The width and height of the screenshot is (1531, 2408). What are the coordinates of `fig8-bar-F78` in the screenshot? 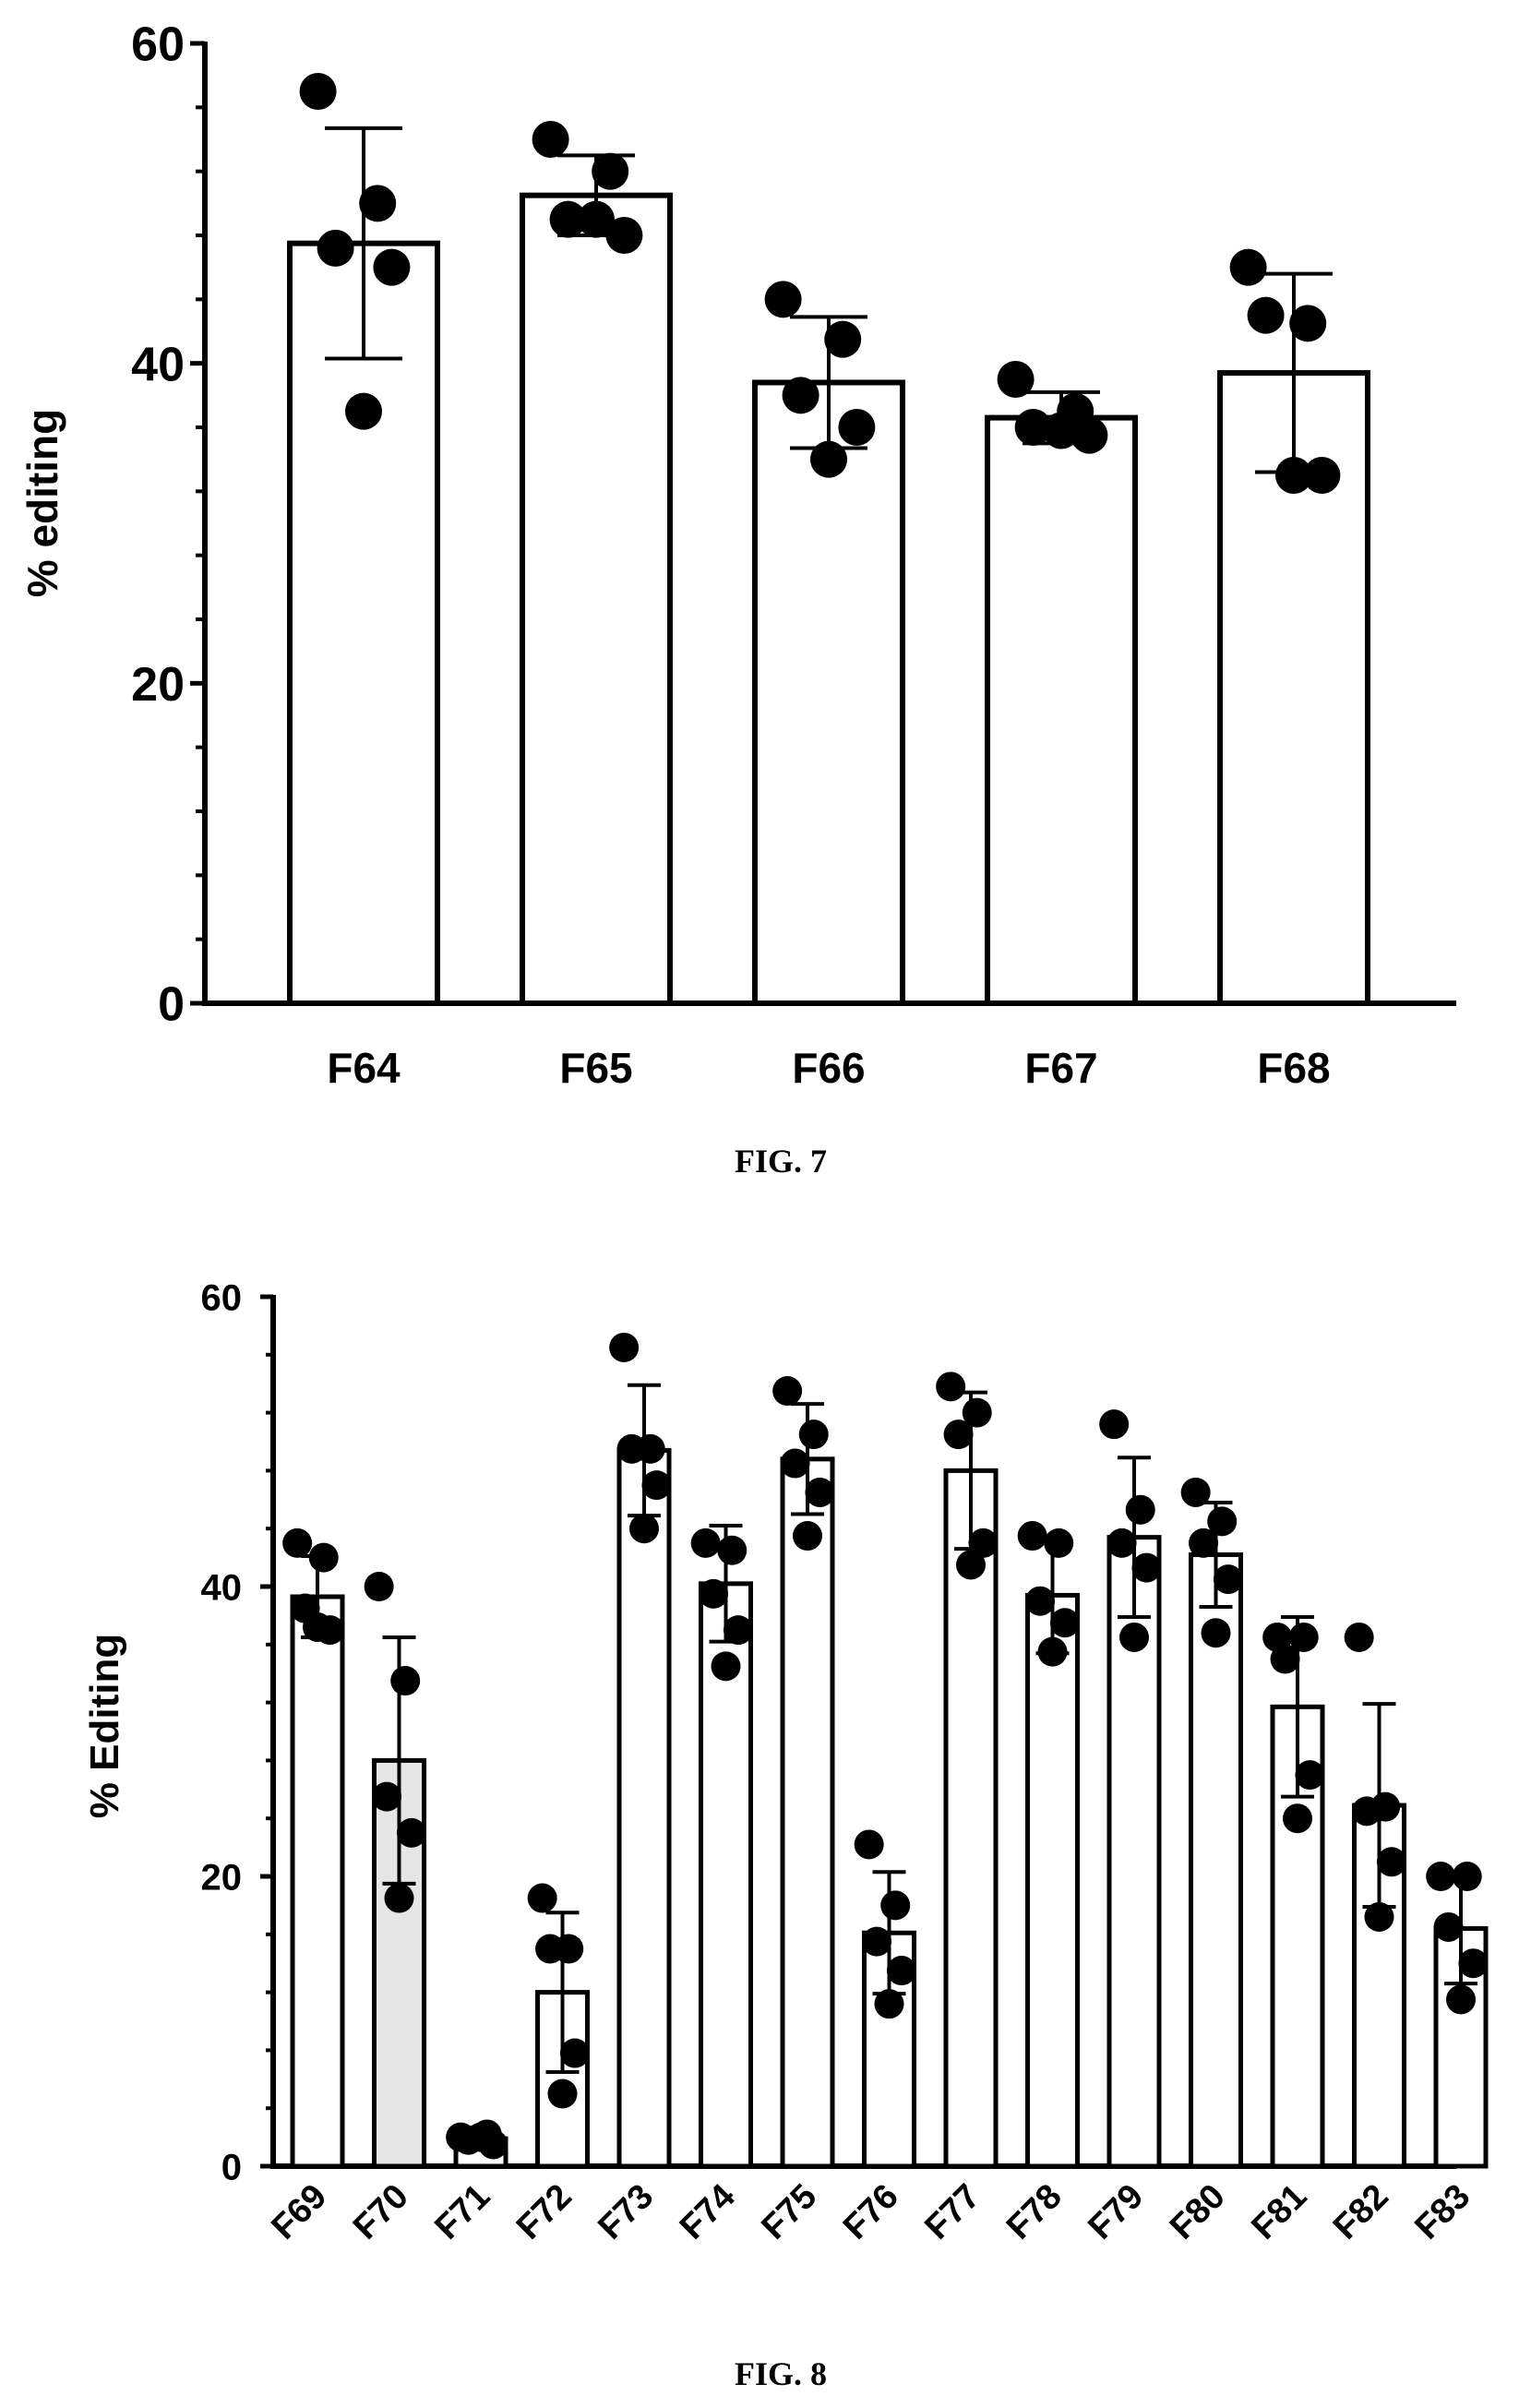 It's located at (1052, 1880).